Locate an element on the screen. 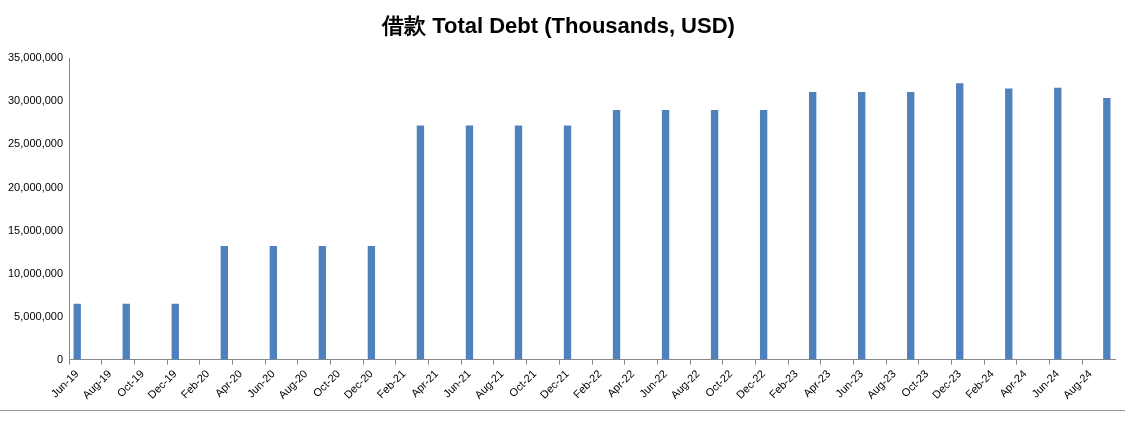 The height and width of the screenshot is (421, 1125). y-tick-label: 15,000,000 is located at coordinates (35, 229).